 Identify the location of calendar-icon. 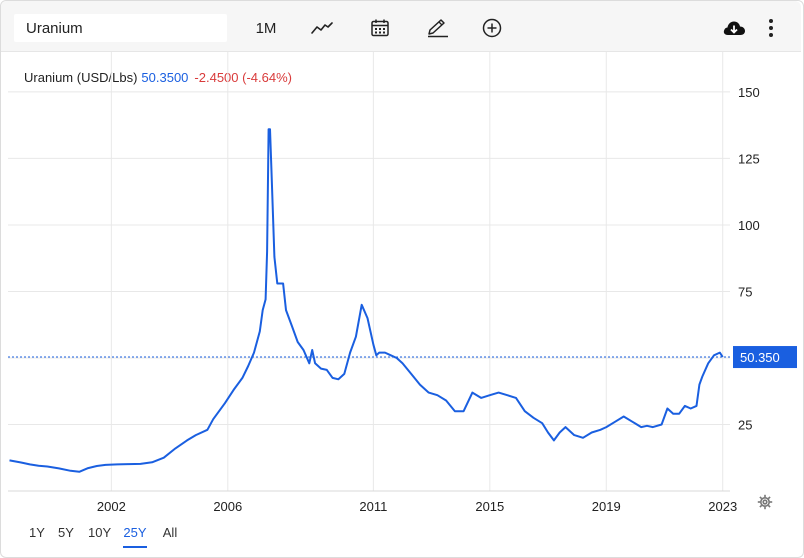
(380, 28).